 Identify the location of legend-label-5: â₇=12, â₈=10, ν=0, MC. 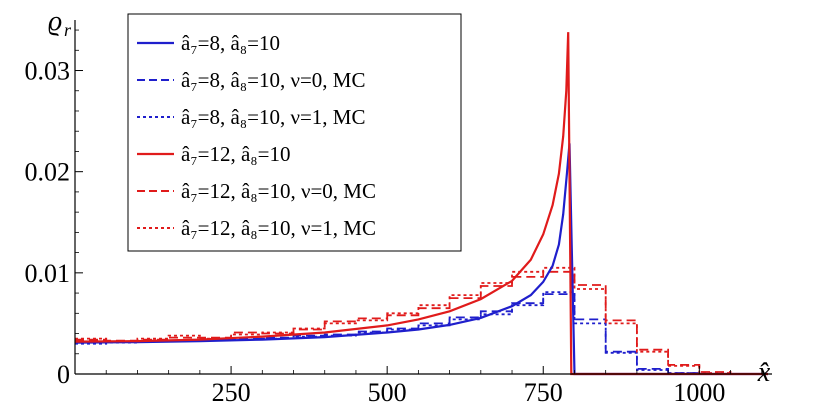
(278, 191).